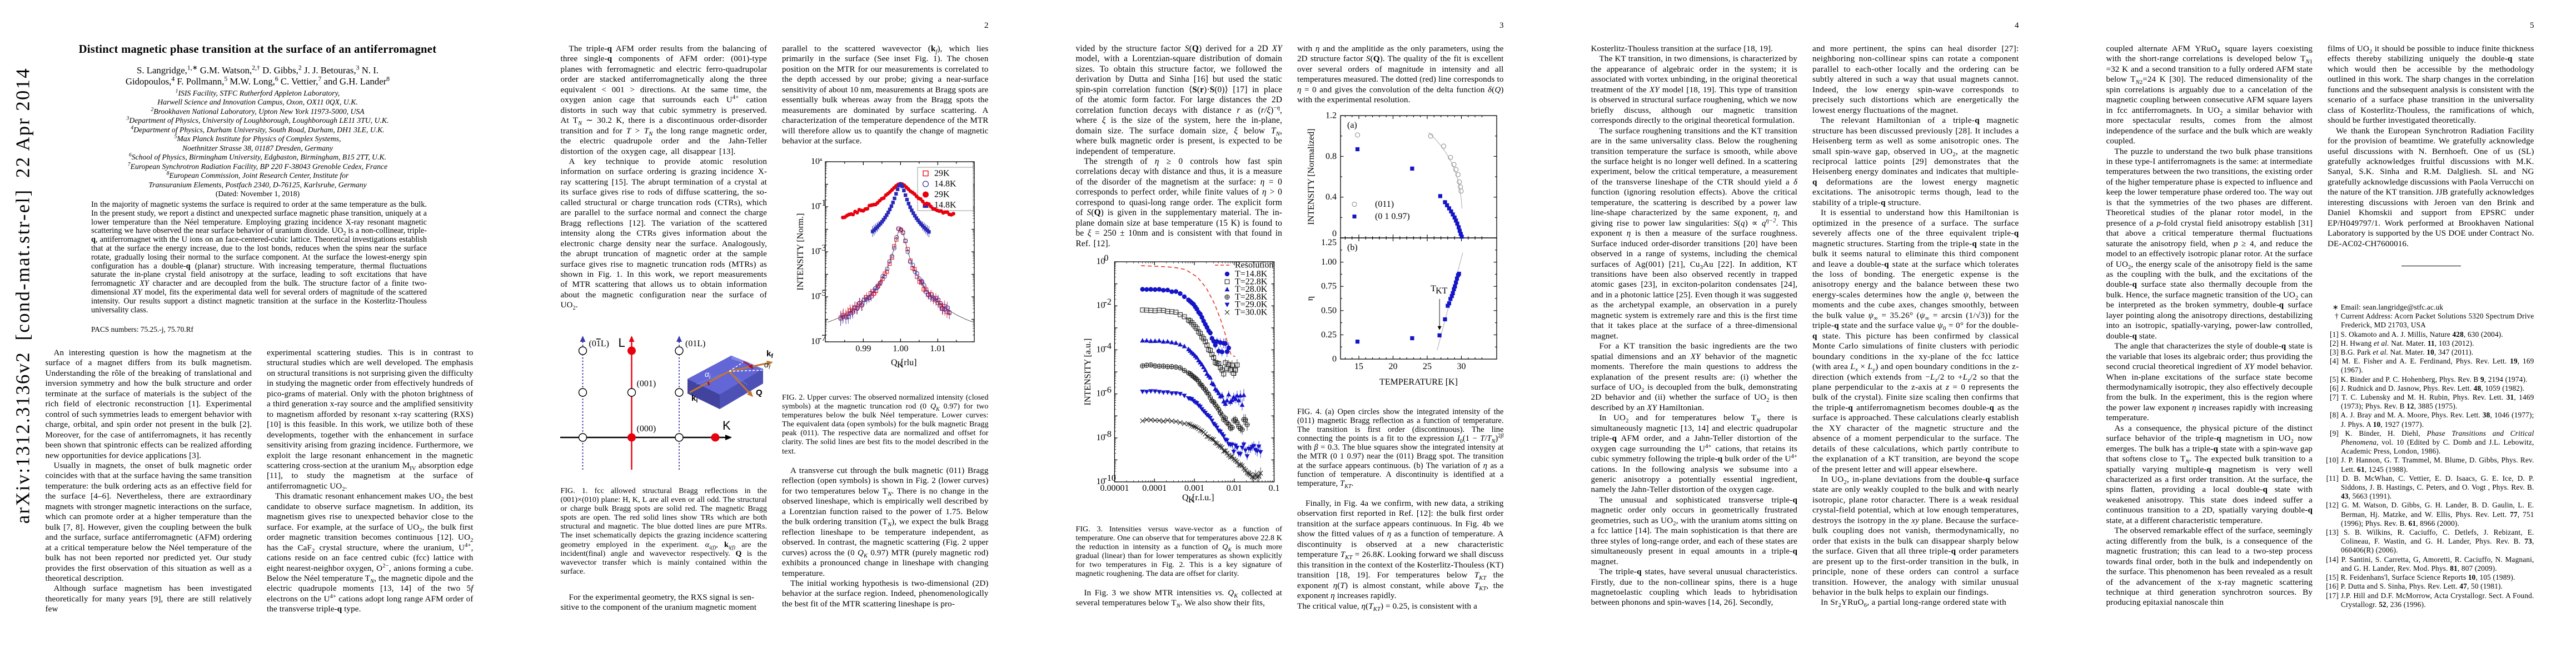  What do you see at coordinates (1461, 366) in the screenshot?
I see `svg-text: 30` at bounding box center [1461, 366].